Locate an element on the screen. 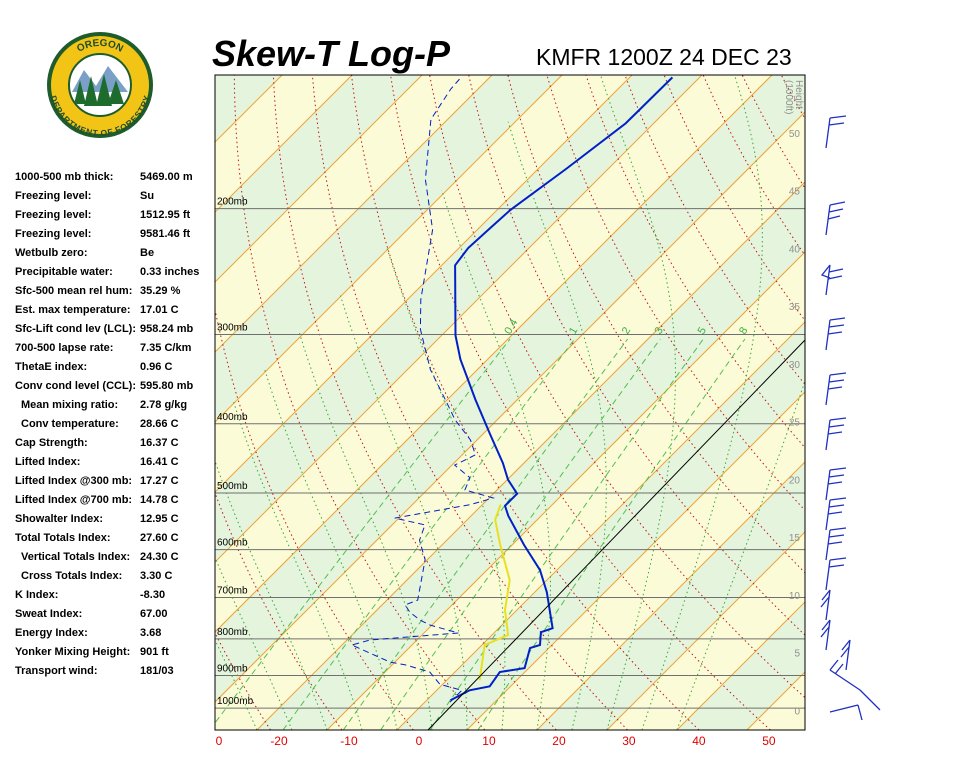 The height and width of the screenshot is (768, 960). y2-tick-label: 0 is located at coordinates (797, 711).